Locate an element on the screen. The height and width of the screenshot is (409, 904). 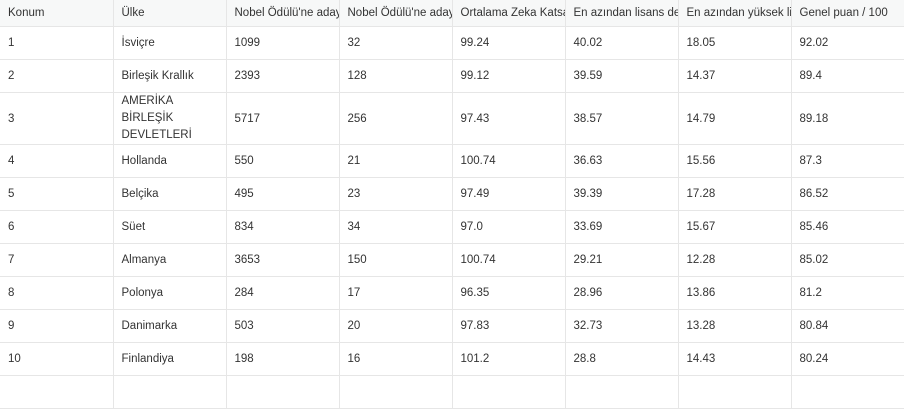
table-cell: 495 is located at coordinates (283, 194).